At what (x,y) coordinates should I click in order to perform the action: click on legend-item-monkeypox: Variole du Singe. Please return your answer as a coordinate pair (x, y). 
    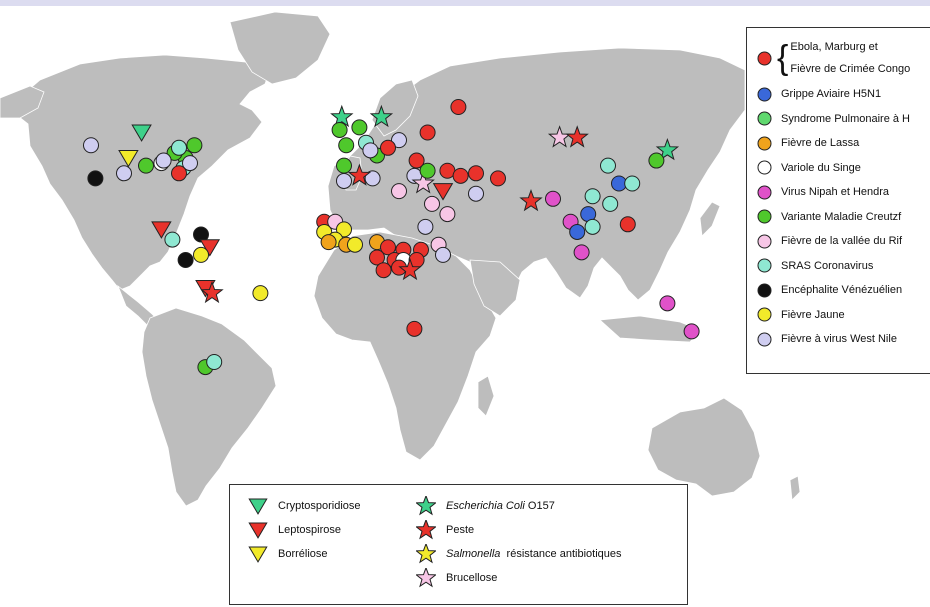
    Looking at the image, I should click on (808, 168).